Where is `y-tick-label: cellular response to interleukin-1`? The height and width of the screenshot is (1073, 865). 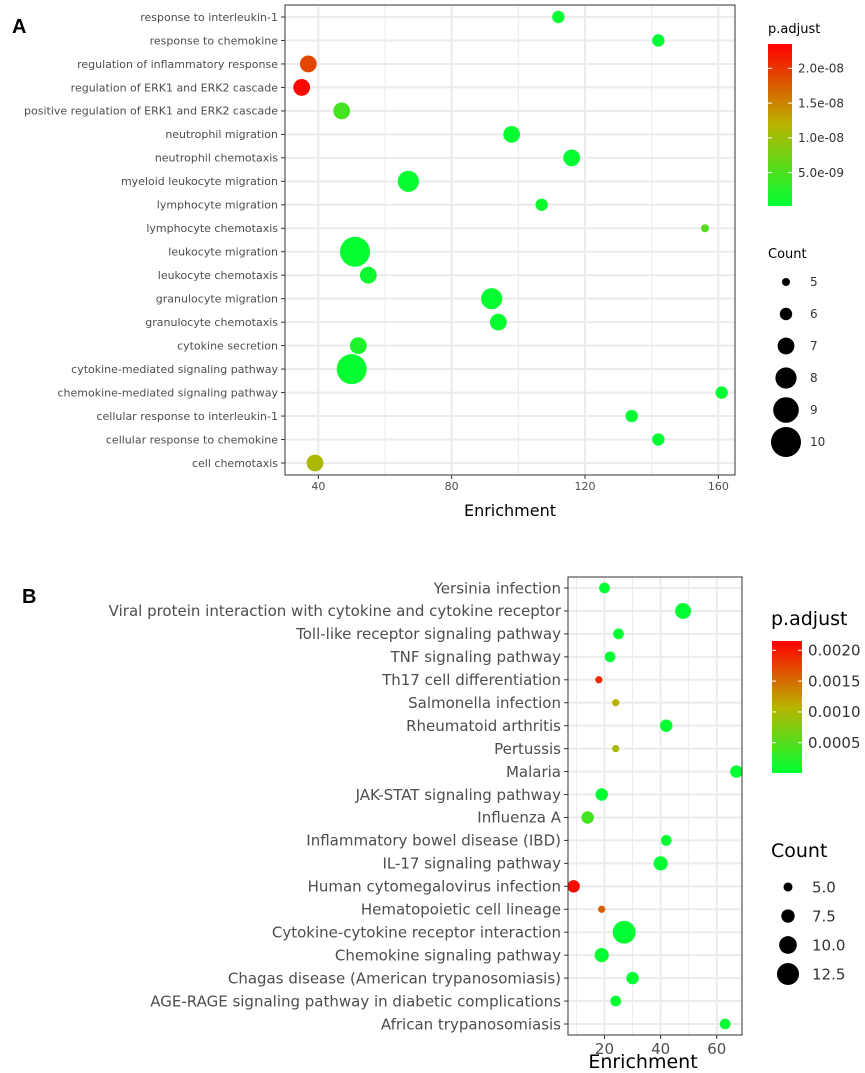
y-tick-label: cellular response to interleukin-1 is located at coordinates (187, 416).